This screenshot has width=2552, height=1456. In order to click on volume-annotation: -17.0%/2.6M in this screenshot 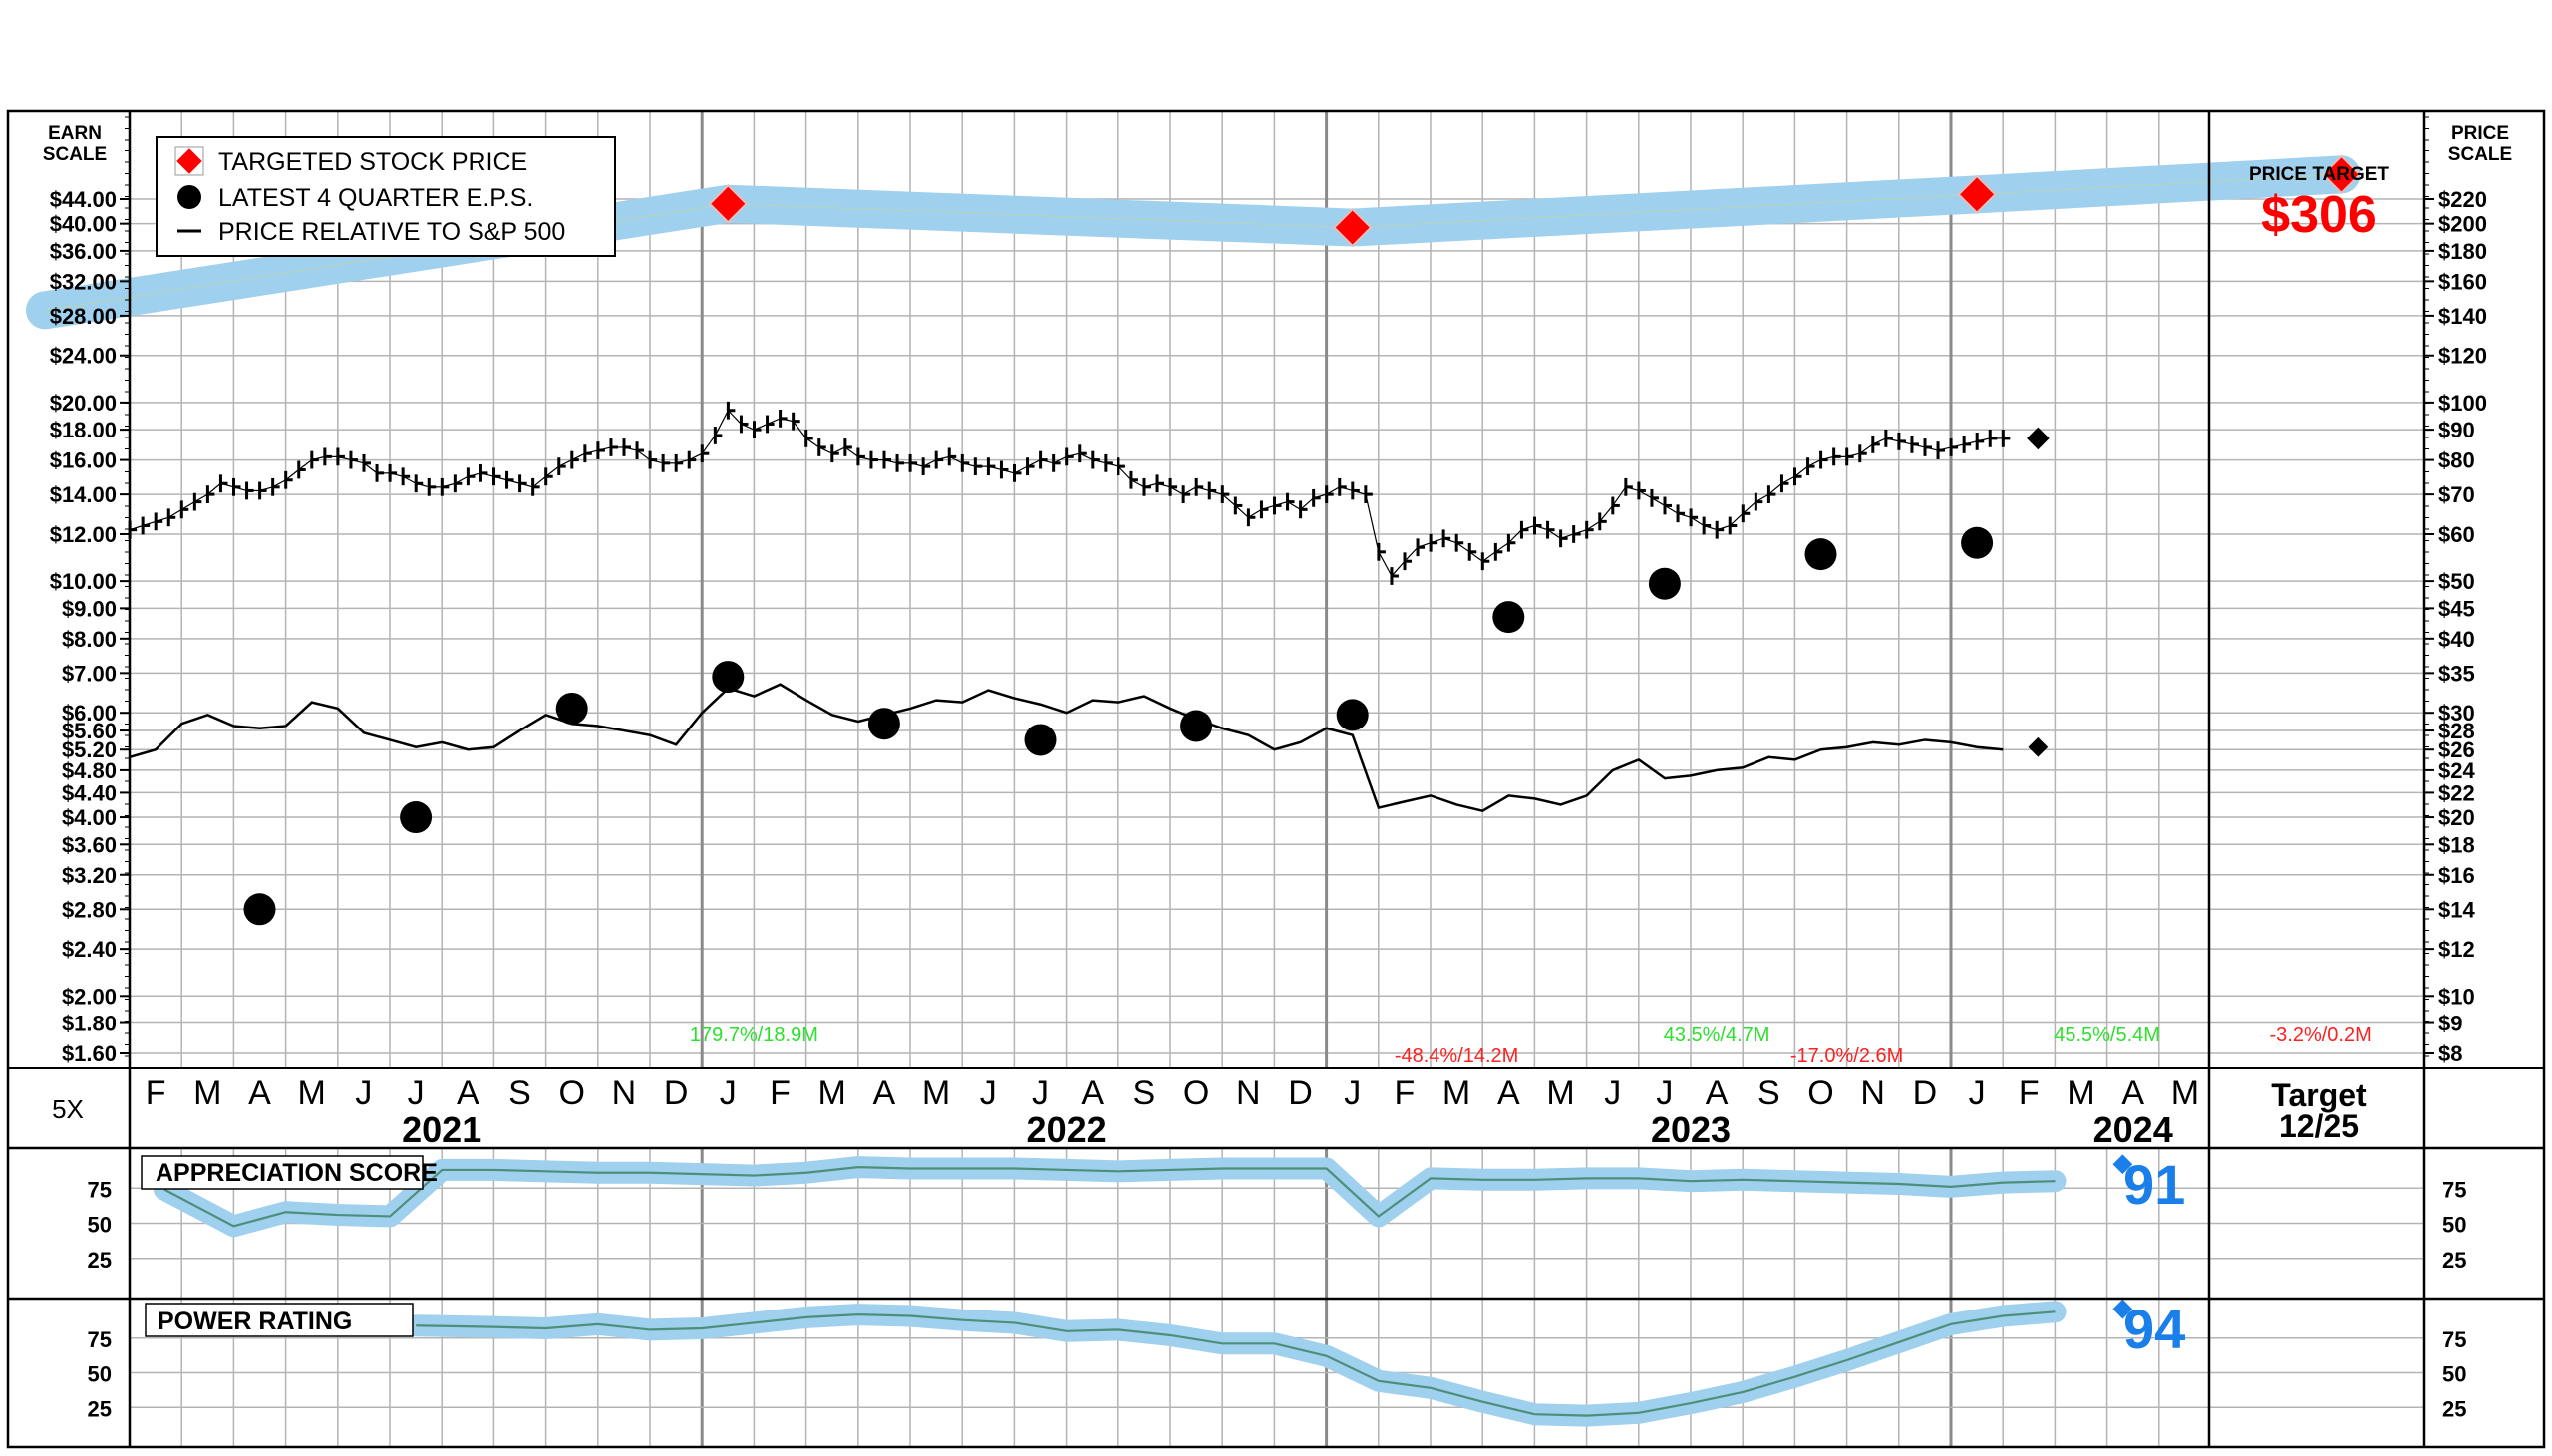, I will do `click(1846, 1056)`.